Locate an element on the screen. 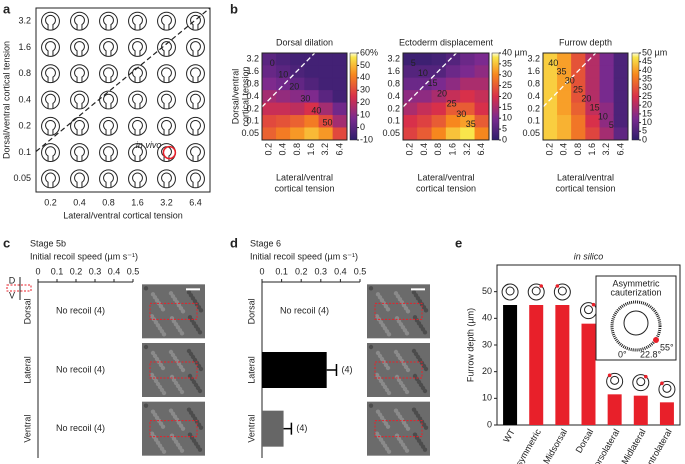 The width and height of the screenshot is (685, 464). y-axis-label: Dorsal/ventral is located at coordinates (235, 97).